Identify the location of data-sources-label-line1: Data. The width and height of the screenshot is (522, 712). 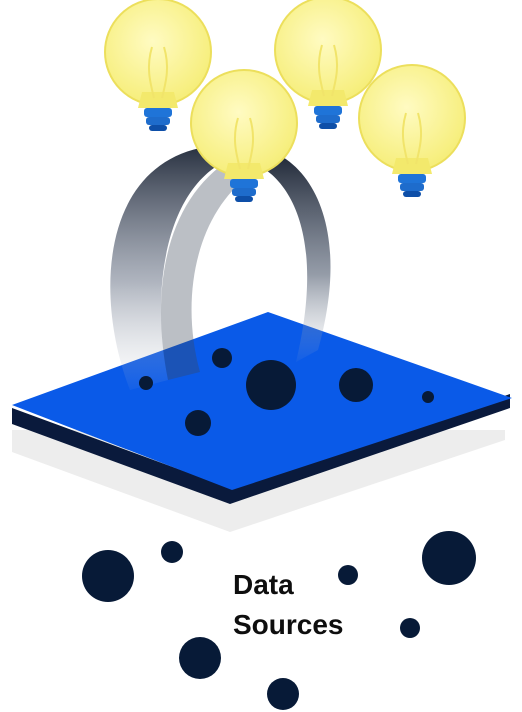
(263, 584).